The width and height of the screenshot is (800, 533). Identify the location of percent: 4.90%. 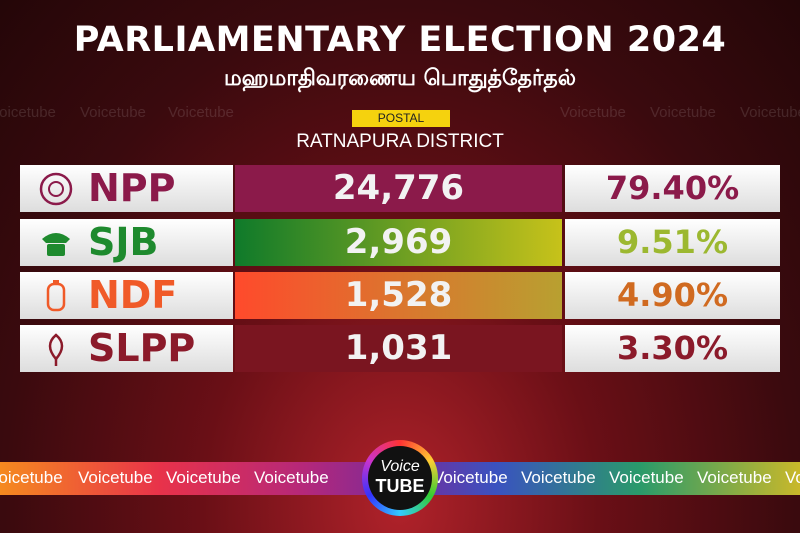
(672, 295).